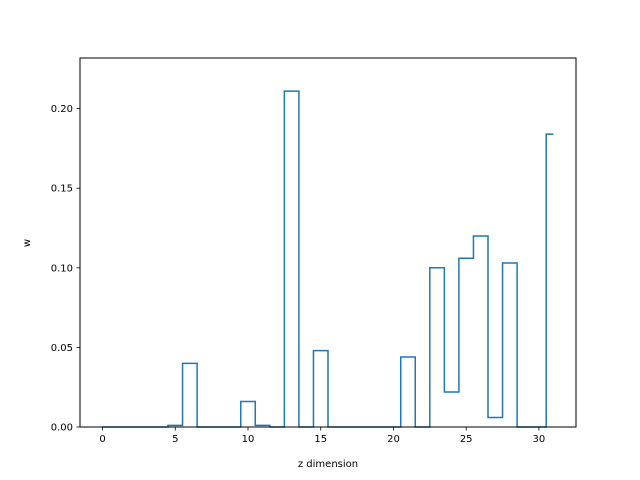 The width and height of the screenshot is (640, 480). What do you see at coordinates (62, 189) in the screenshot?
I see `y-tick-label: 0.15` at bounding box center [62, 189].